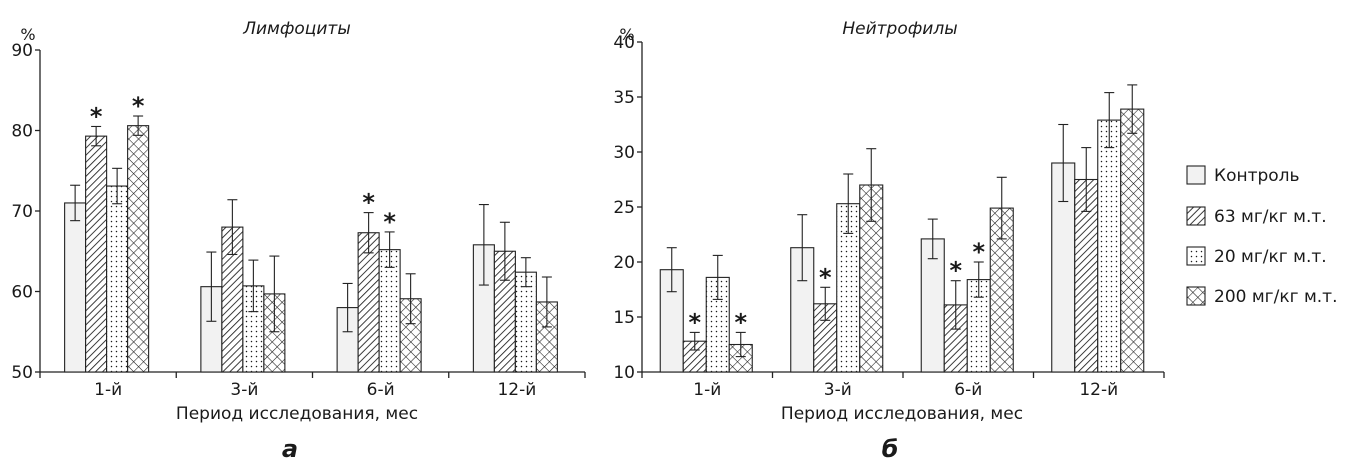 This screenshot has height=463, width=1371. Describe the element at coordinates (296, 29) in the screenshot. I see `chart-title: Лимфоциты` at that location.